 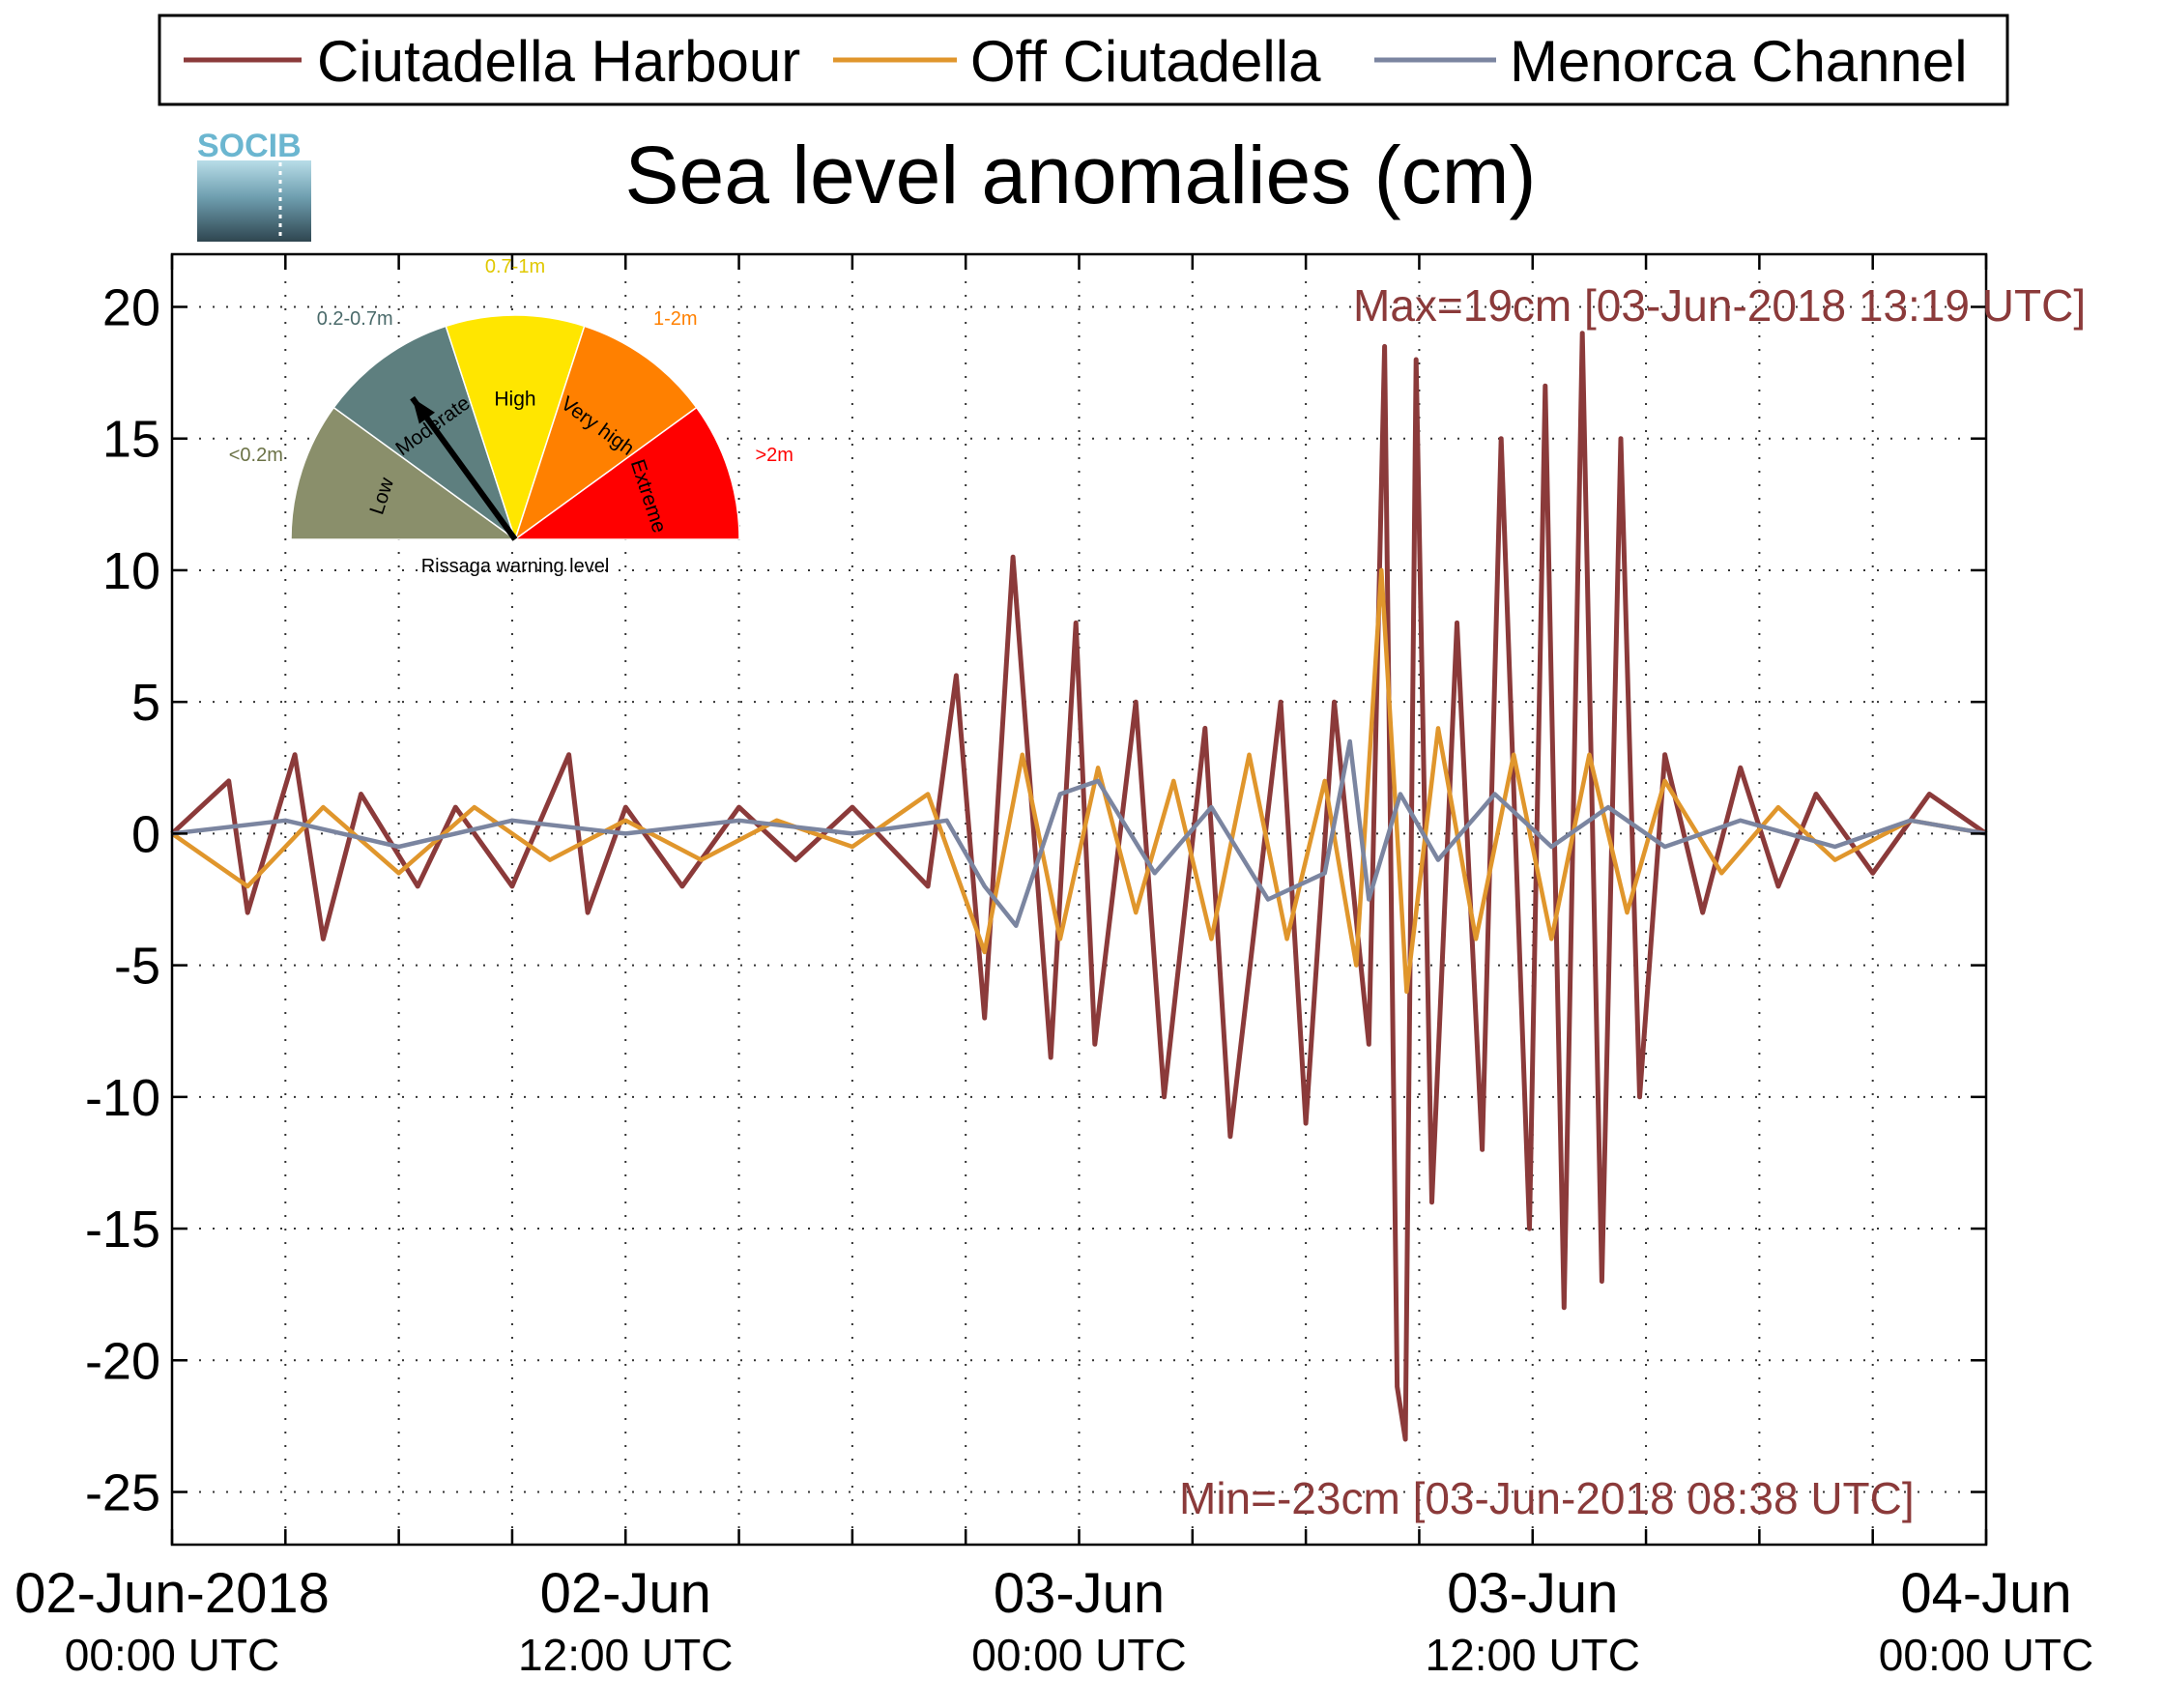 I want to click on y-tick-label: -10, so click(x=122, y=1098).